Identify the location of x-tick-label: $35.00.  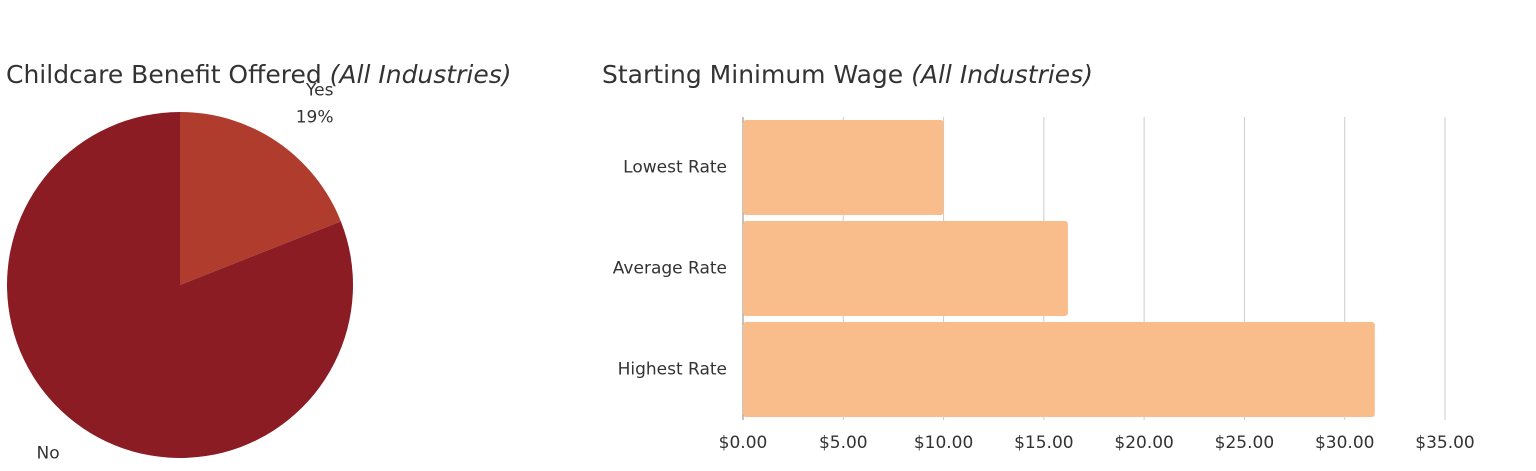
(1444, 443).